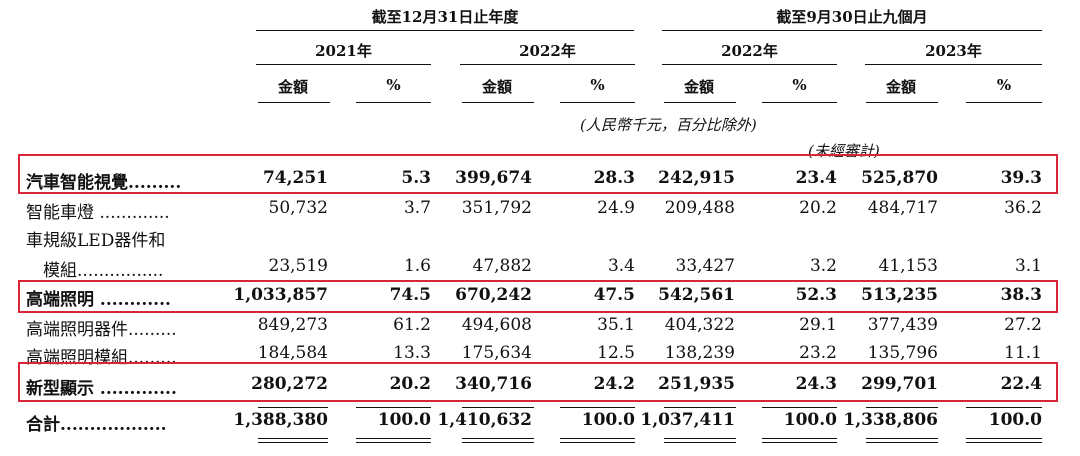  I want to click on amount-cell: 184,584, so click(292, 353).